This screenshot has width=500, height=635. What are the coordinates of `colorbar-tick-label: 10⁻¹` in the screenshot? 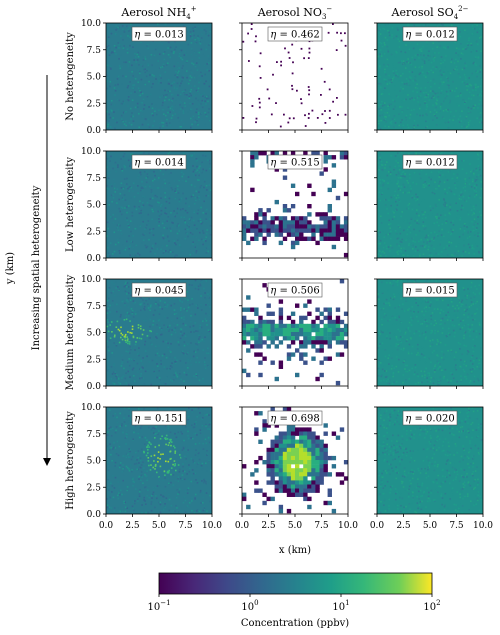 It's located at (158, 606).